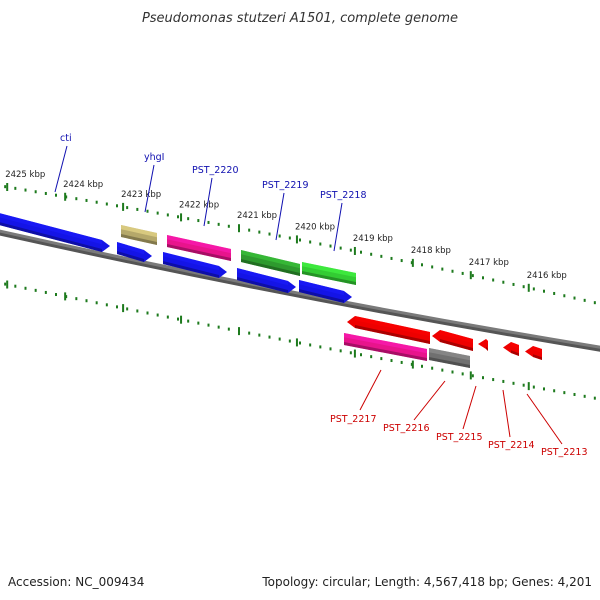 The image size is (600, 600). Describe the element at coordinates (66, 138) in the screenshot. I see `gene-label-forward: cti` at that location.